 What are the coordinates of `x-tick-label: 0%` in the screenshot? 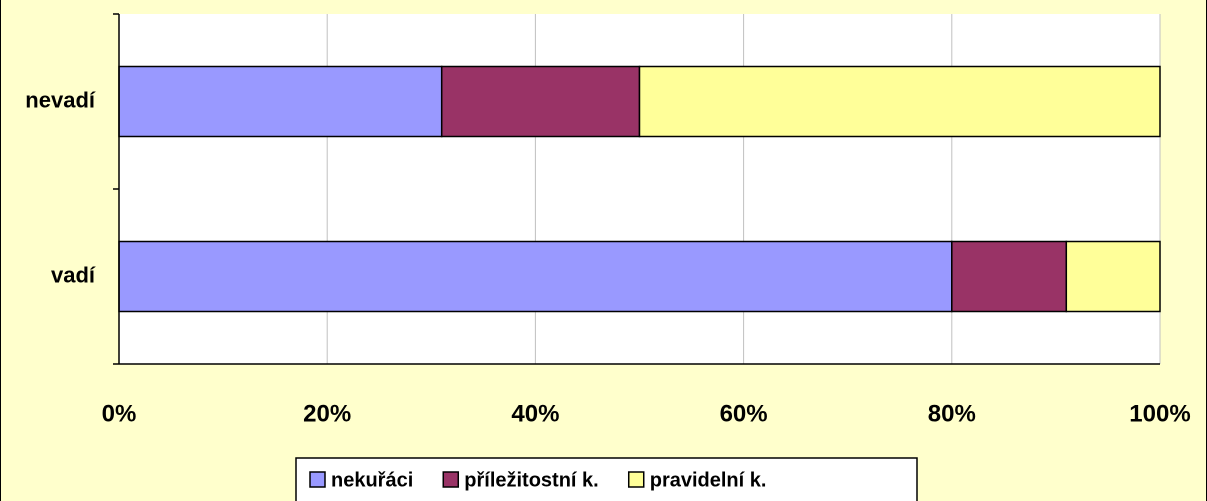 It's located at (119, 413).